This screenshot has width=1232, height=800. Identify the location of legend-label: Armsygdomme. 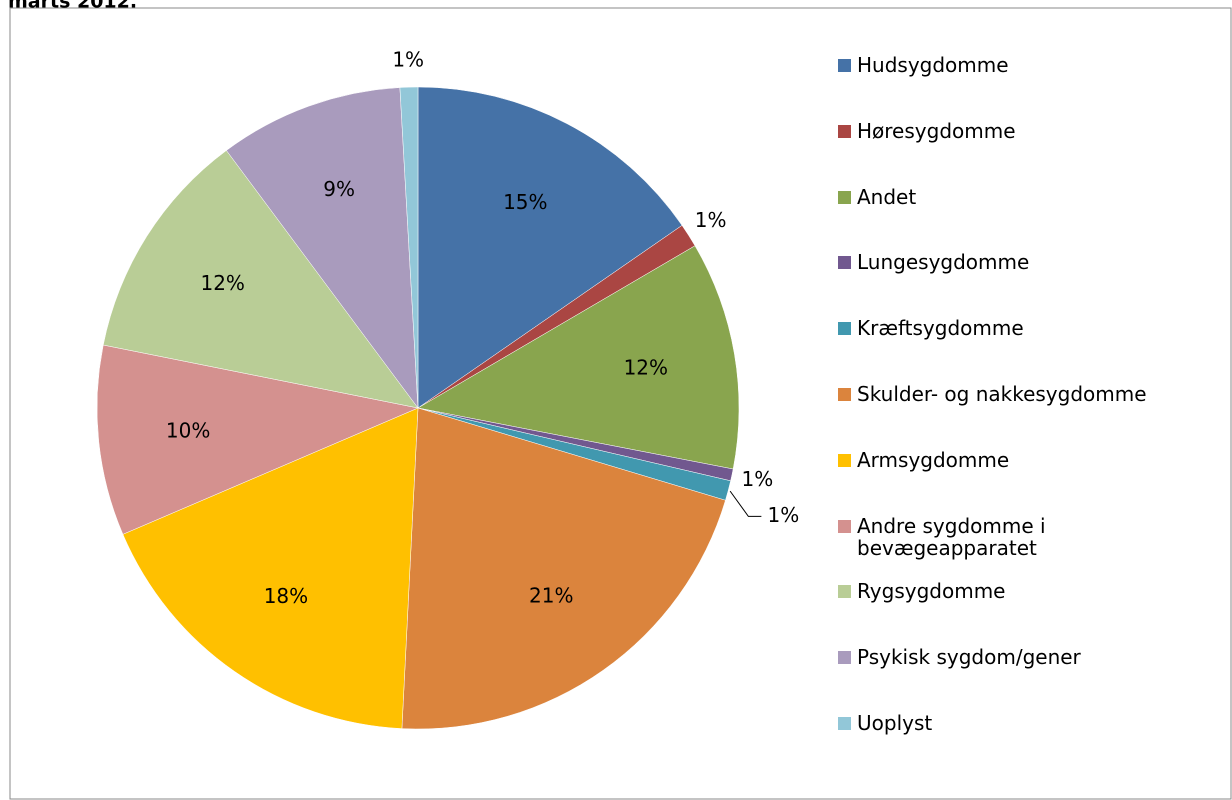
(933, 459).